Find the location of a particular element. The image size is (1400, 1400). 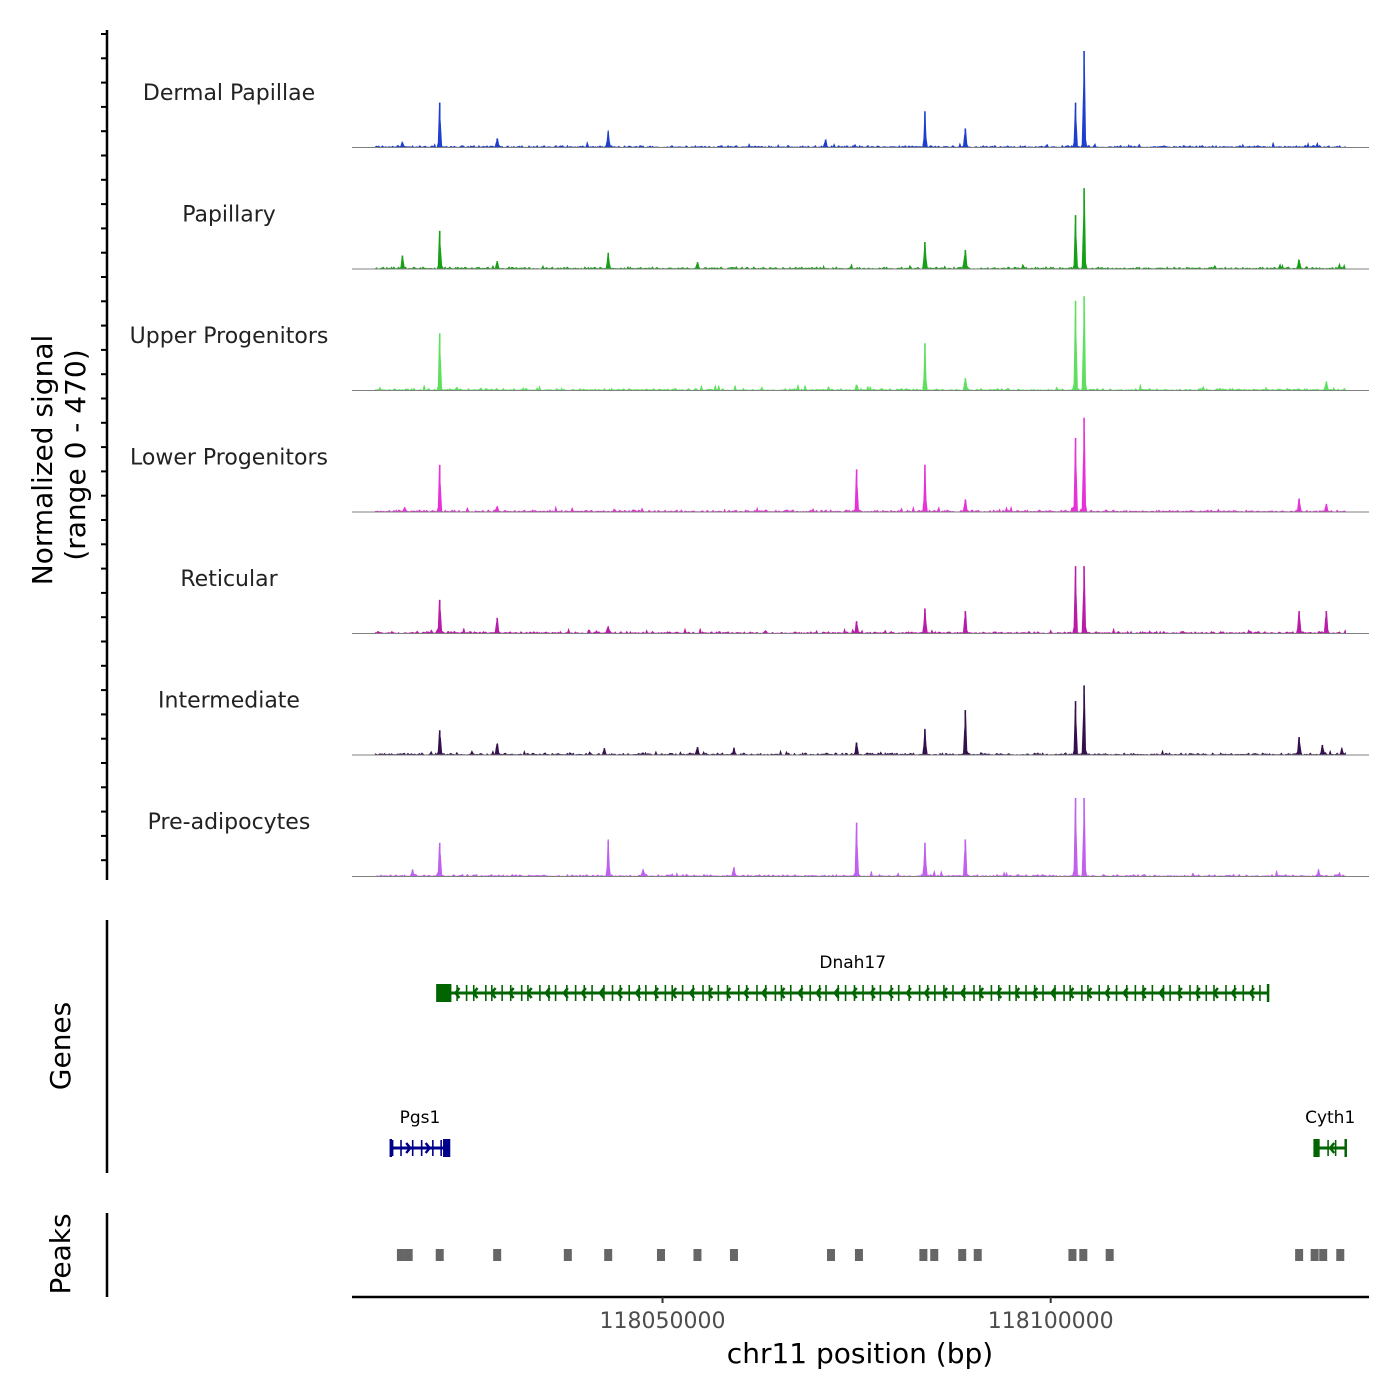

coverage-track: Intermediate is located at coordinates (763, 720).